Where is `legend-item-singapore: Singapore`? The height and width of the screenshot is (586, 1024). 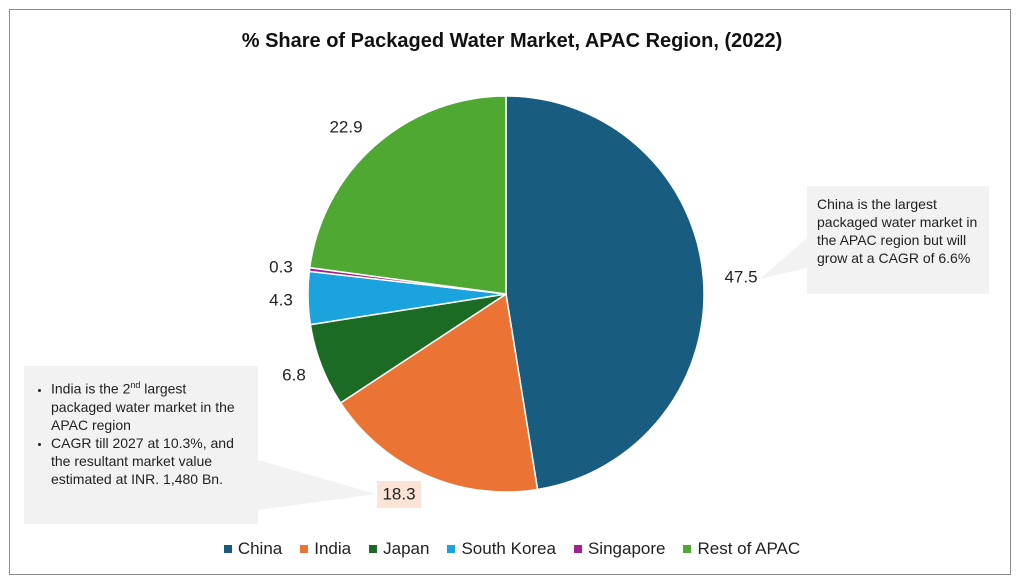 legend-item-singapore: Singapore is located at coordinates (619, 549).